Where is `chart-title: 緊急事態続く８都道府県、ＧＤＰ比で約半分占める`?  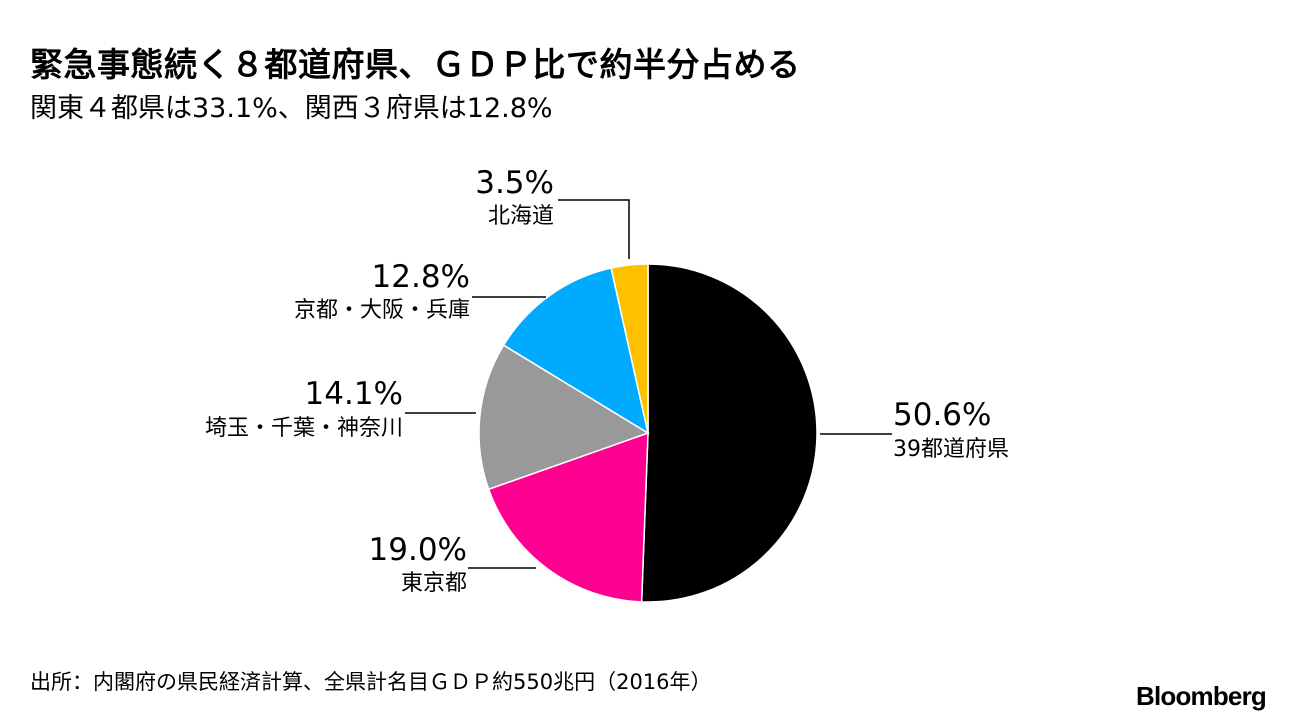 chart-title: 緊急事態続く８都道府県、ＧＤＰ比で約半分占める is located at coordinates (415, 64).